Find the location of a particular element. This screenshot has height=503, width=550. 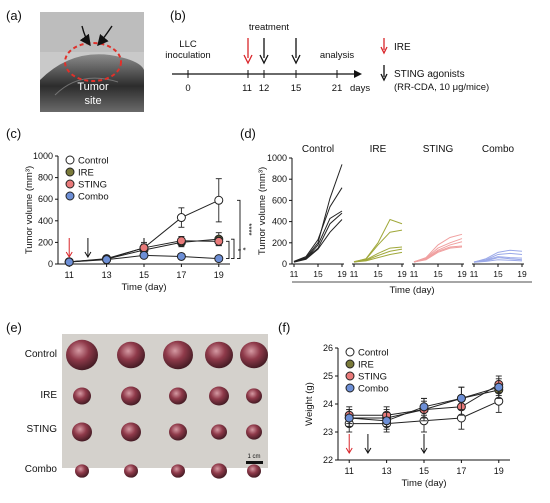

legend-label: Combo is located at coordinates (93, 197).